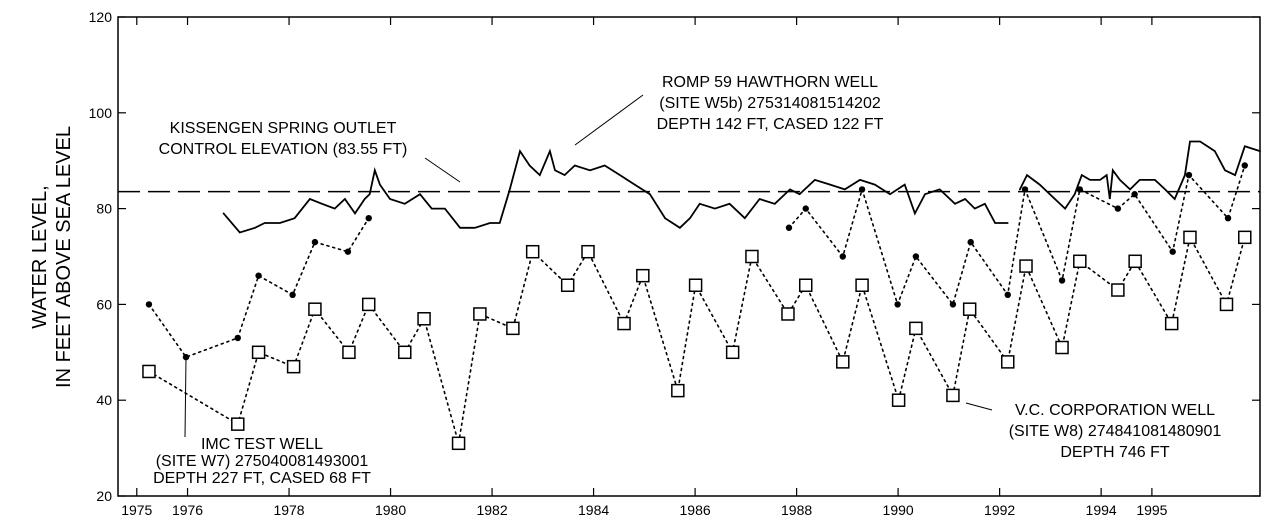 This screenshot has width=1262, height=522. I want to click on annotation: DEPTH 746 FT, so click(1115, 452).